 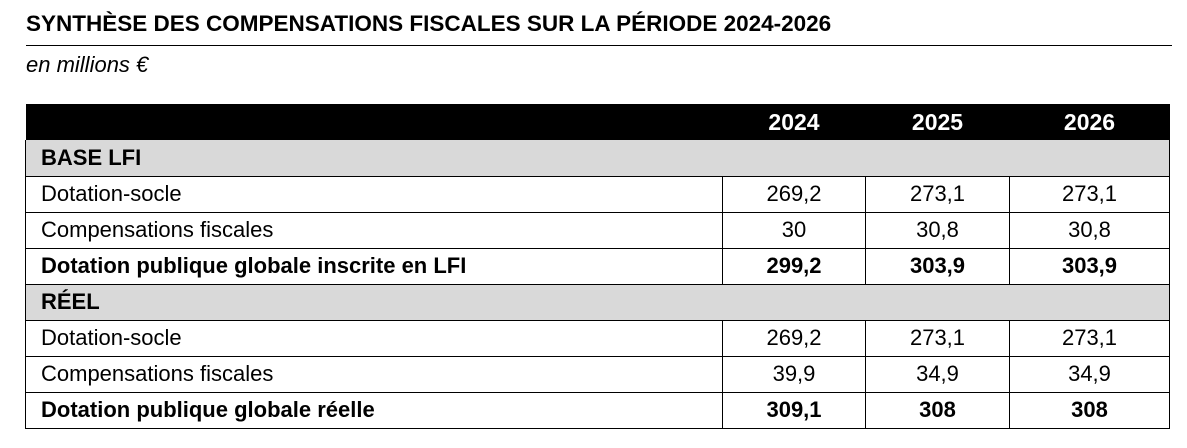 I want to click on row-value-2026: 303,9, so click(x=1089, y=266).